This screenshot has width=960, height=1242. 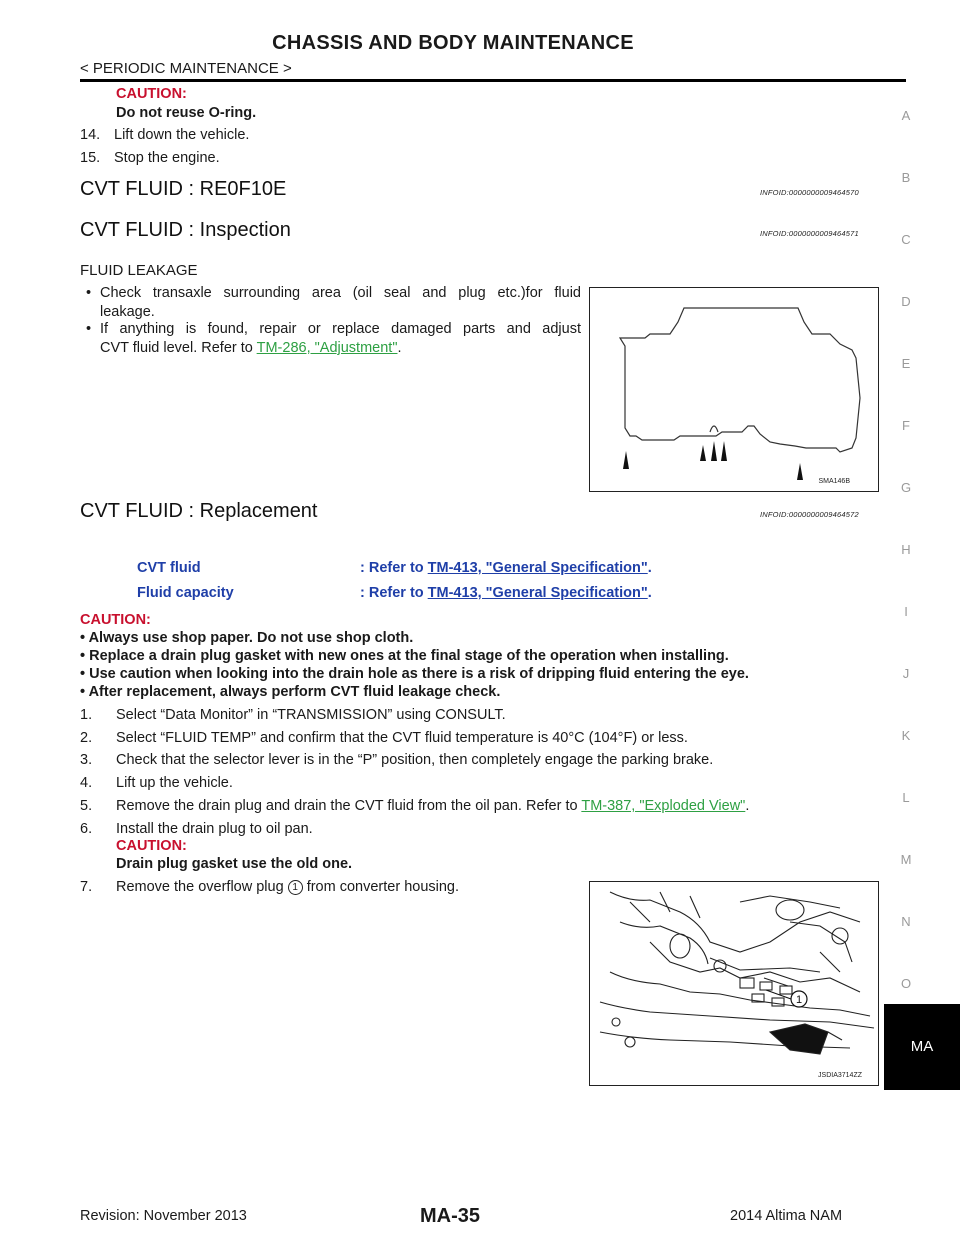 I want to click on side-index-n: N, so click(x=906, y=921).